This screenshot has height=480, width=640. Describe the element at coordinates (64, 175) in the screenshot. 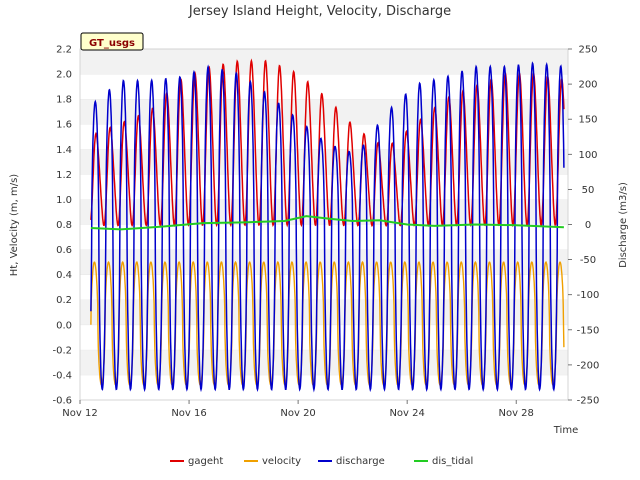

I see `y-left-tick-label: 1.2` at that location.